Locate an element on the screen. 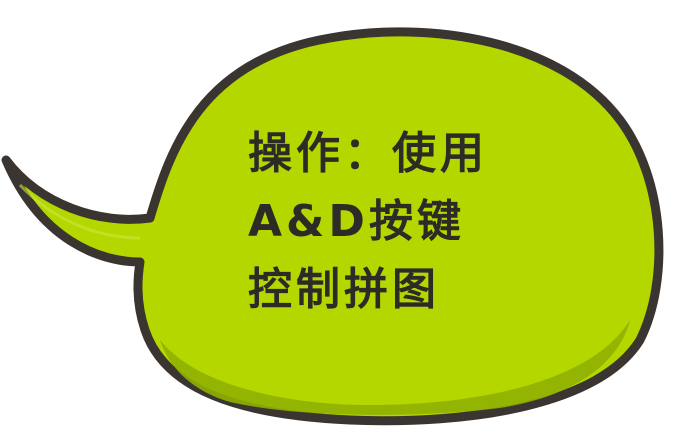  instruction-line-1: 操作：使用 is located at coordinates (368, 153).